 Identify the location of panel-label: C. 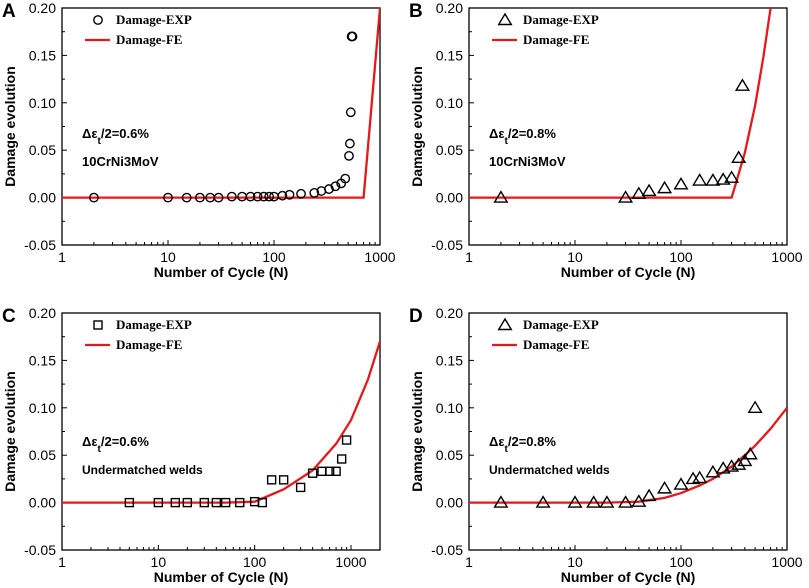
(9, 316).